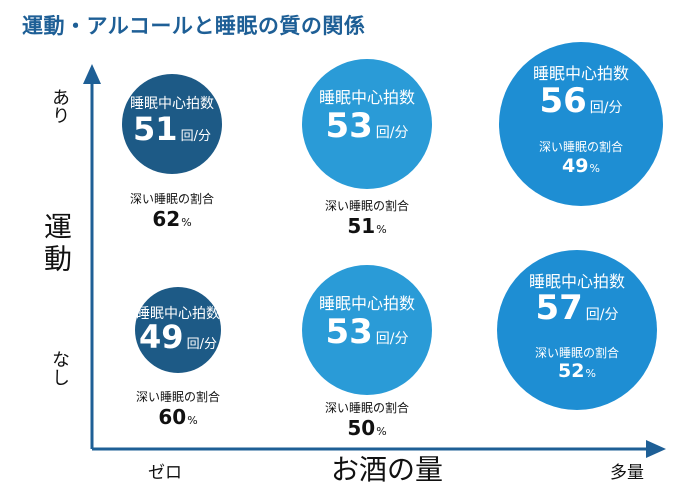 This screenshot has height=500, width=700. What do you see at coordinates (559, 308) in the screenshot?
I see `heart-rate-value: 57` at bounding box center [559, 308].